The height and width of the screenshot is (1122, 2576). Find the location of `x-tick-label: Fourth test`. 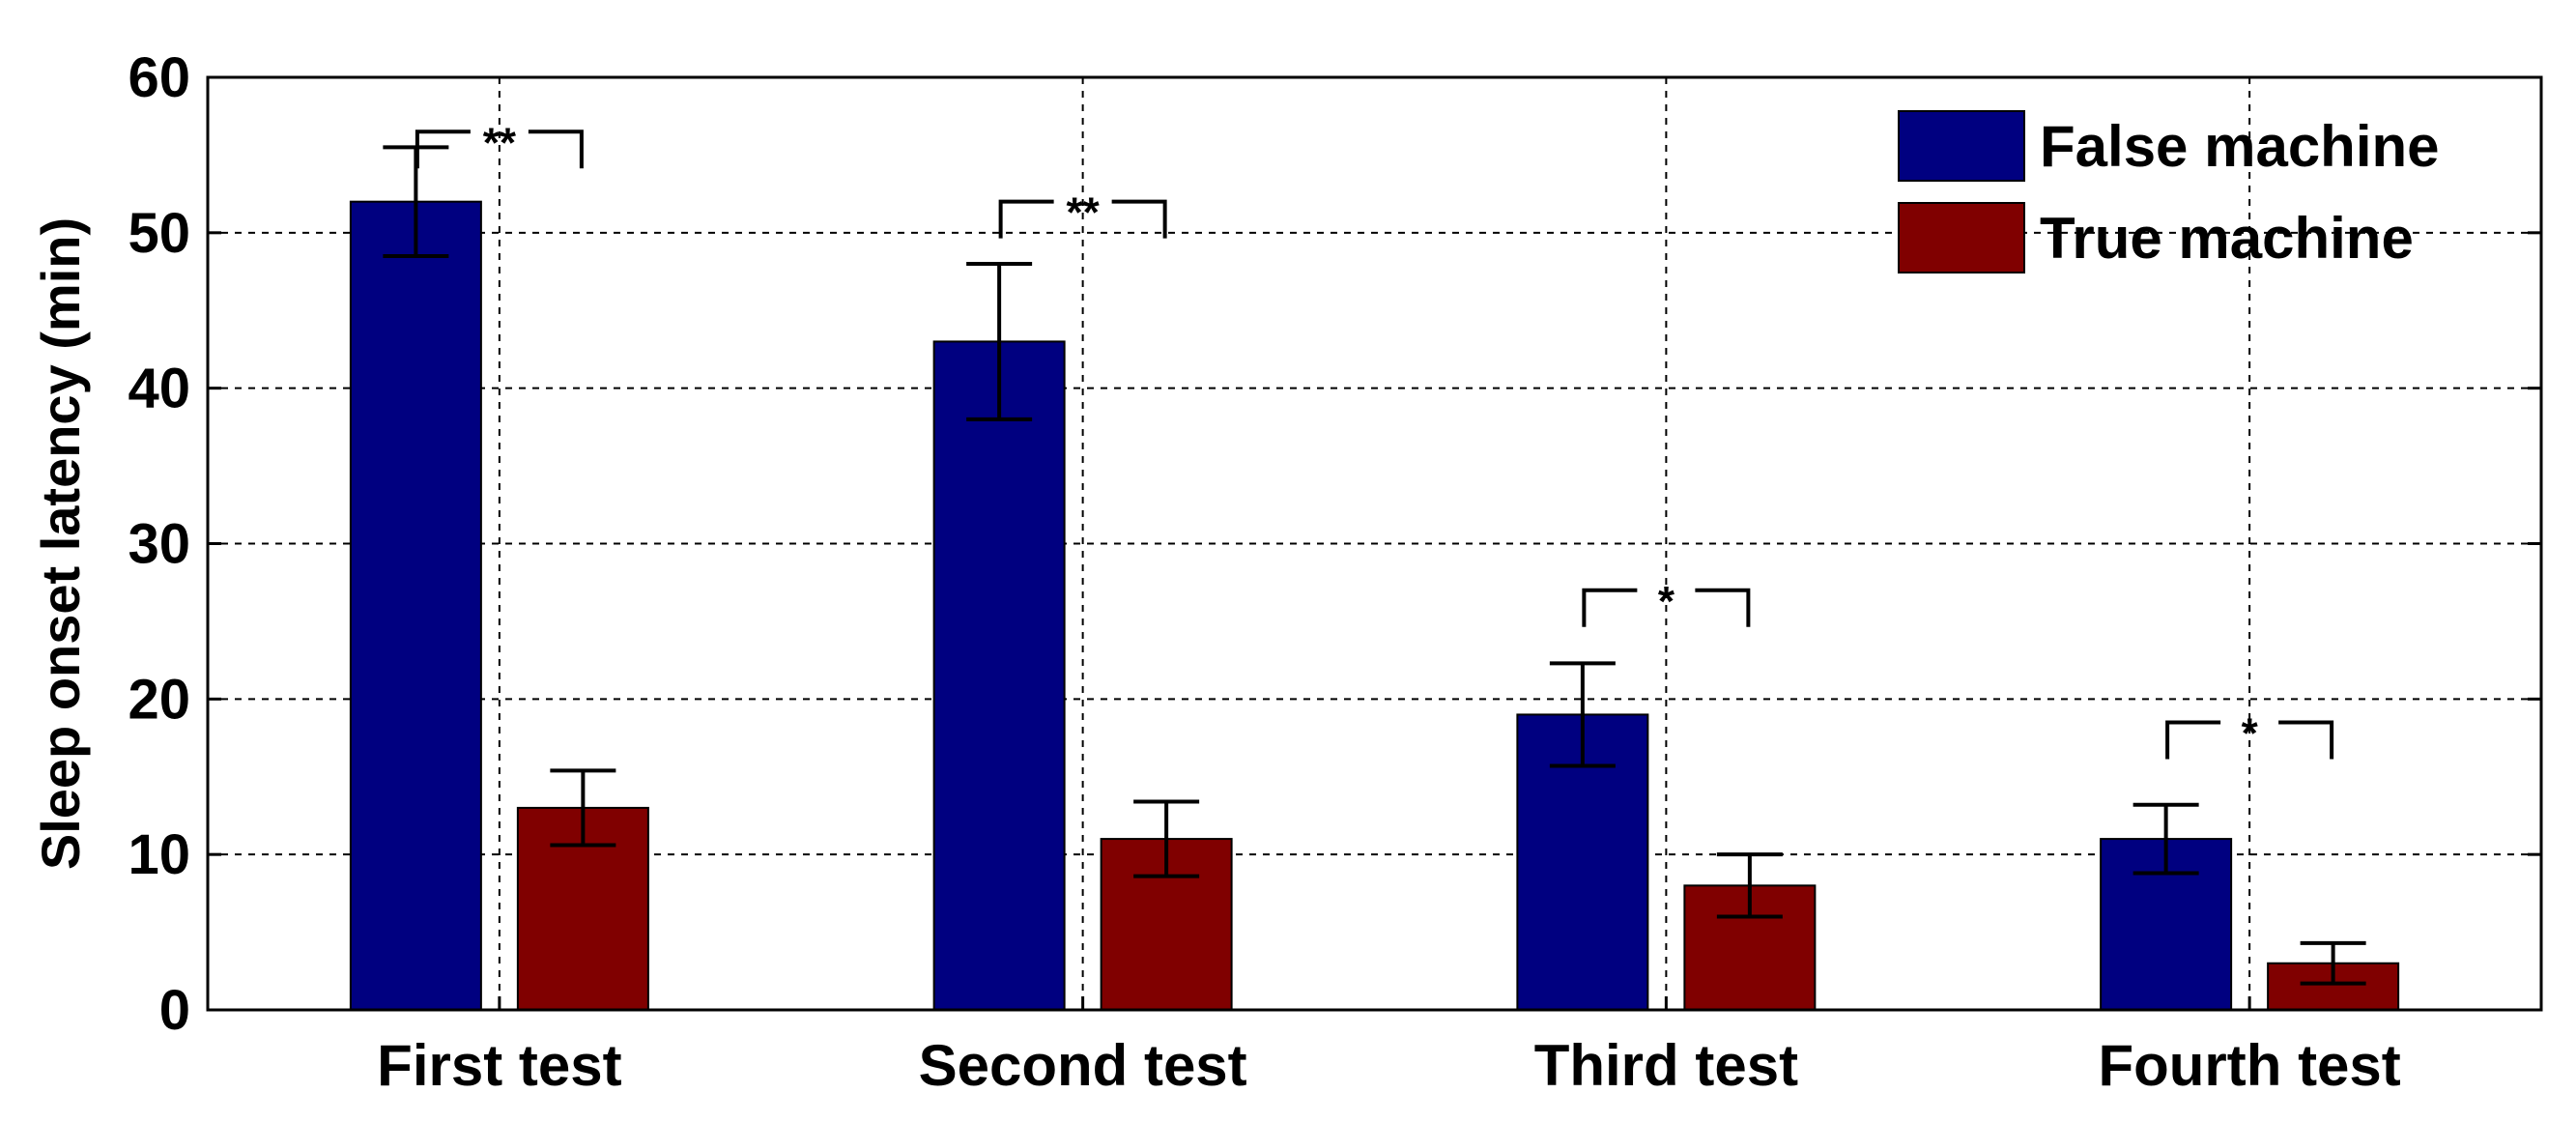

x-tick-label: Fourth test is located at coordinates (2249, 1065).